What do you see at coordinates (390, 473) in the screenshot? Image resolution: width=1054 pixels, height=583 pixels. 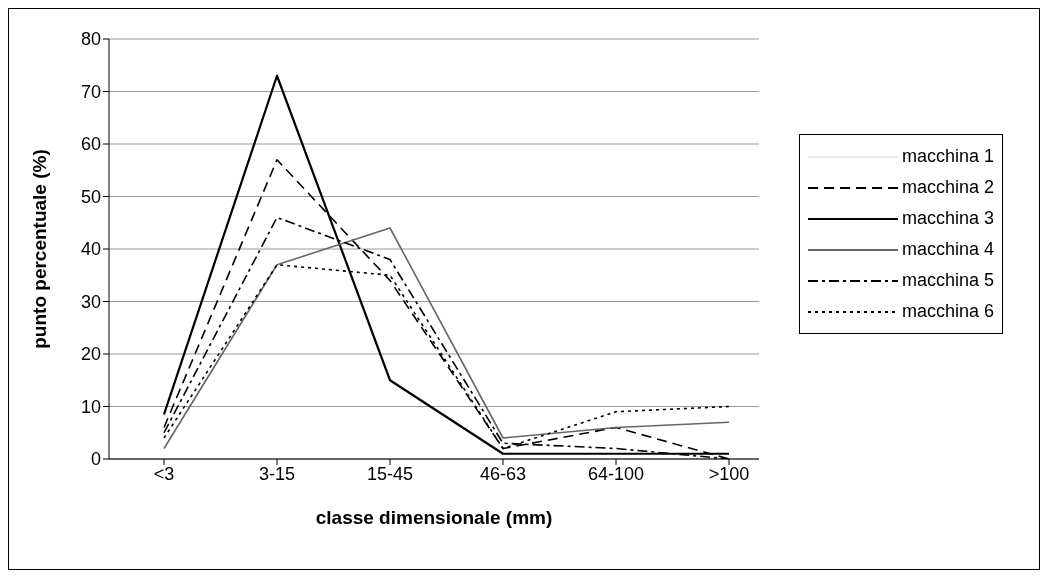 I see `x-tick-label: 15-45` at bounding box center [390, 473].